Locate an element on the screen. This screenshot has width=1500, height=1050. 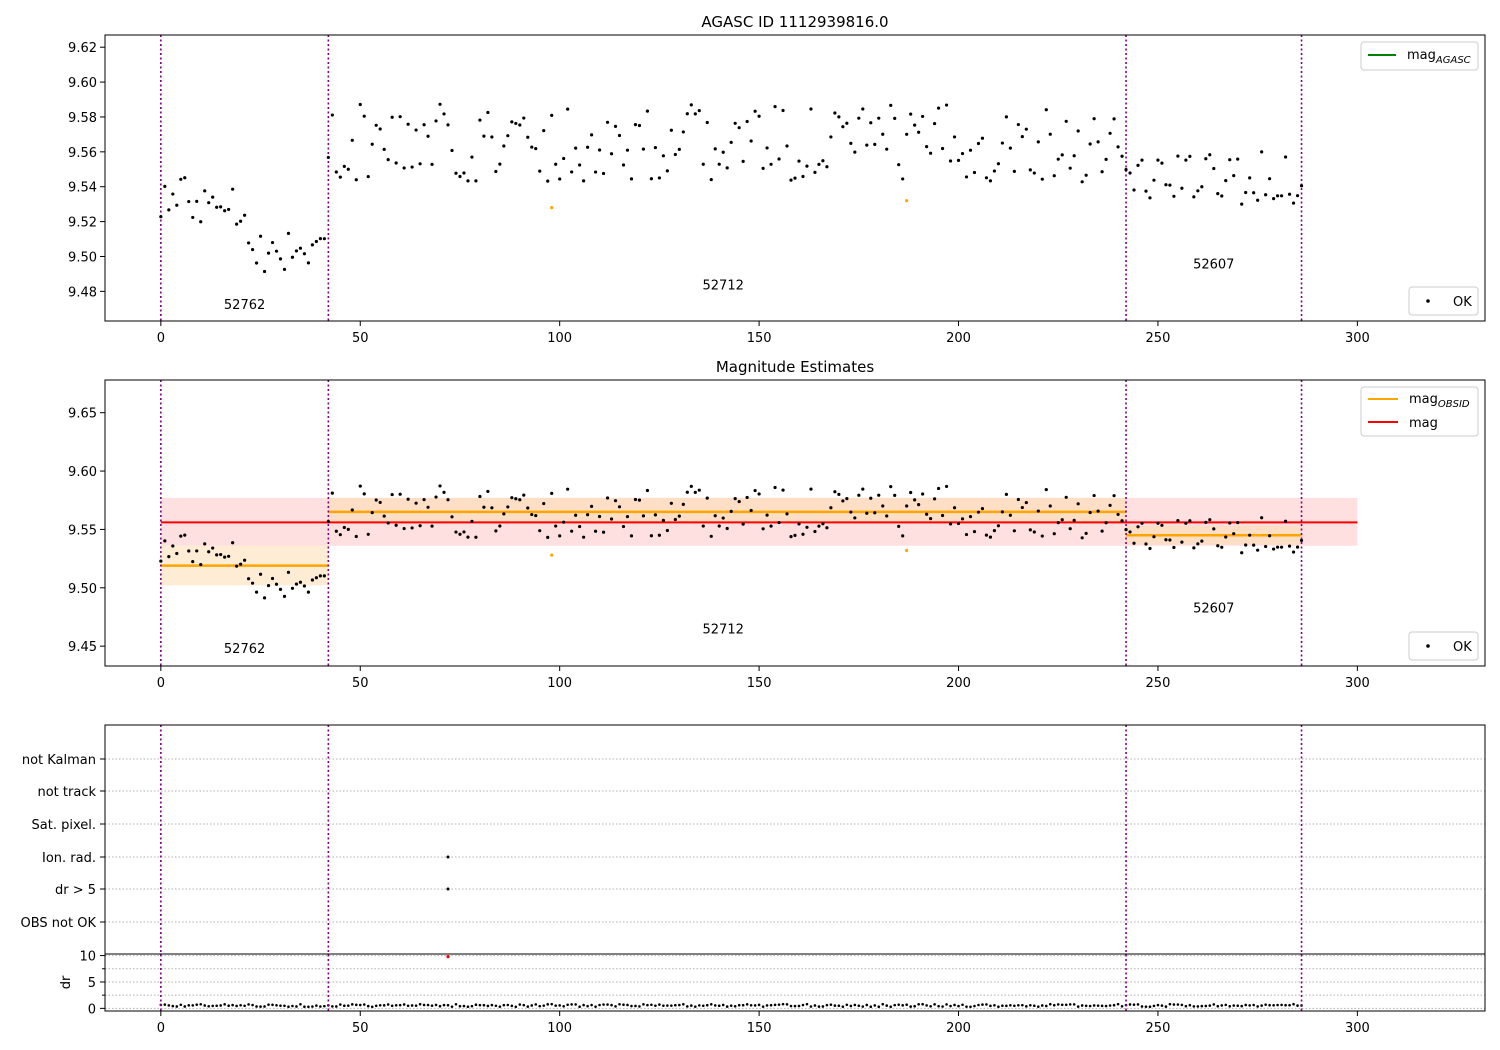
obsid-label: 52712 is located at coordinates (723, 629).